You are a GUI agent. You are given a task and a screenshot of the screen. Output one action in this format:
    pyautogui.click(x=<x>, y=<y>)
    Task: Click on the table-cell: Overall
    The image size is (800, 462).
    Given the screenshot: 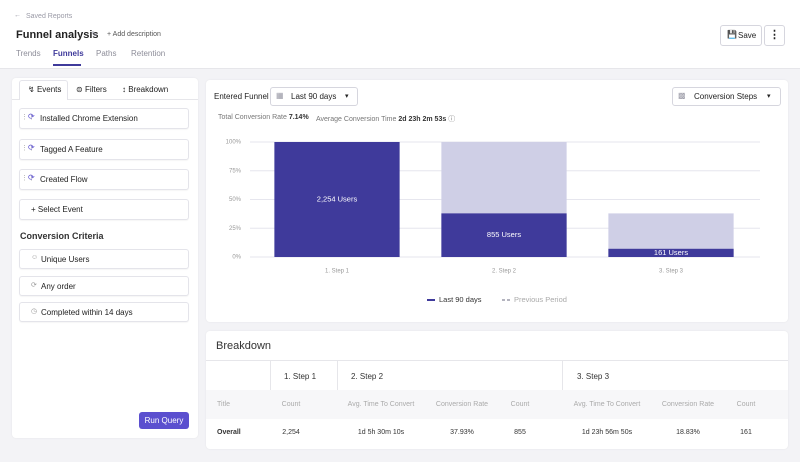 What is the action you would take?
    pyautogui.click(x=229, y=432)
    